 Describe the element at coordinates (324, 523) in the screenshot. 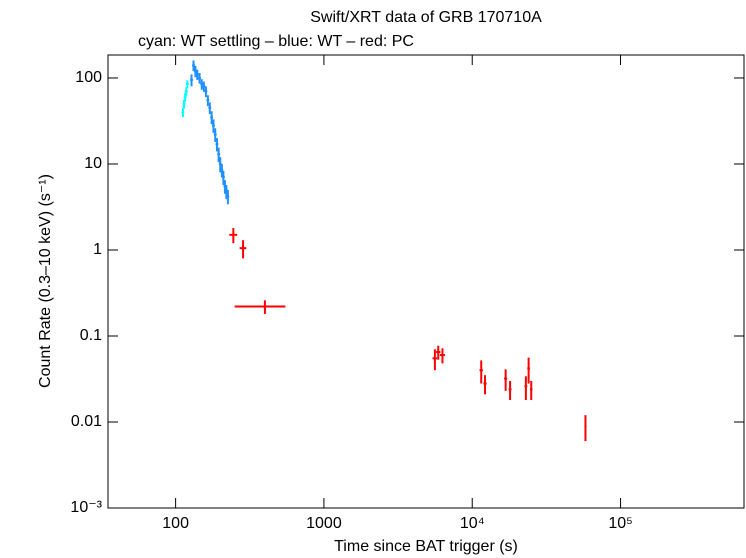

I see `x-tick-label: 1000` at that location.